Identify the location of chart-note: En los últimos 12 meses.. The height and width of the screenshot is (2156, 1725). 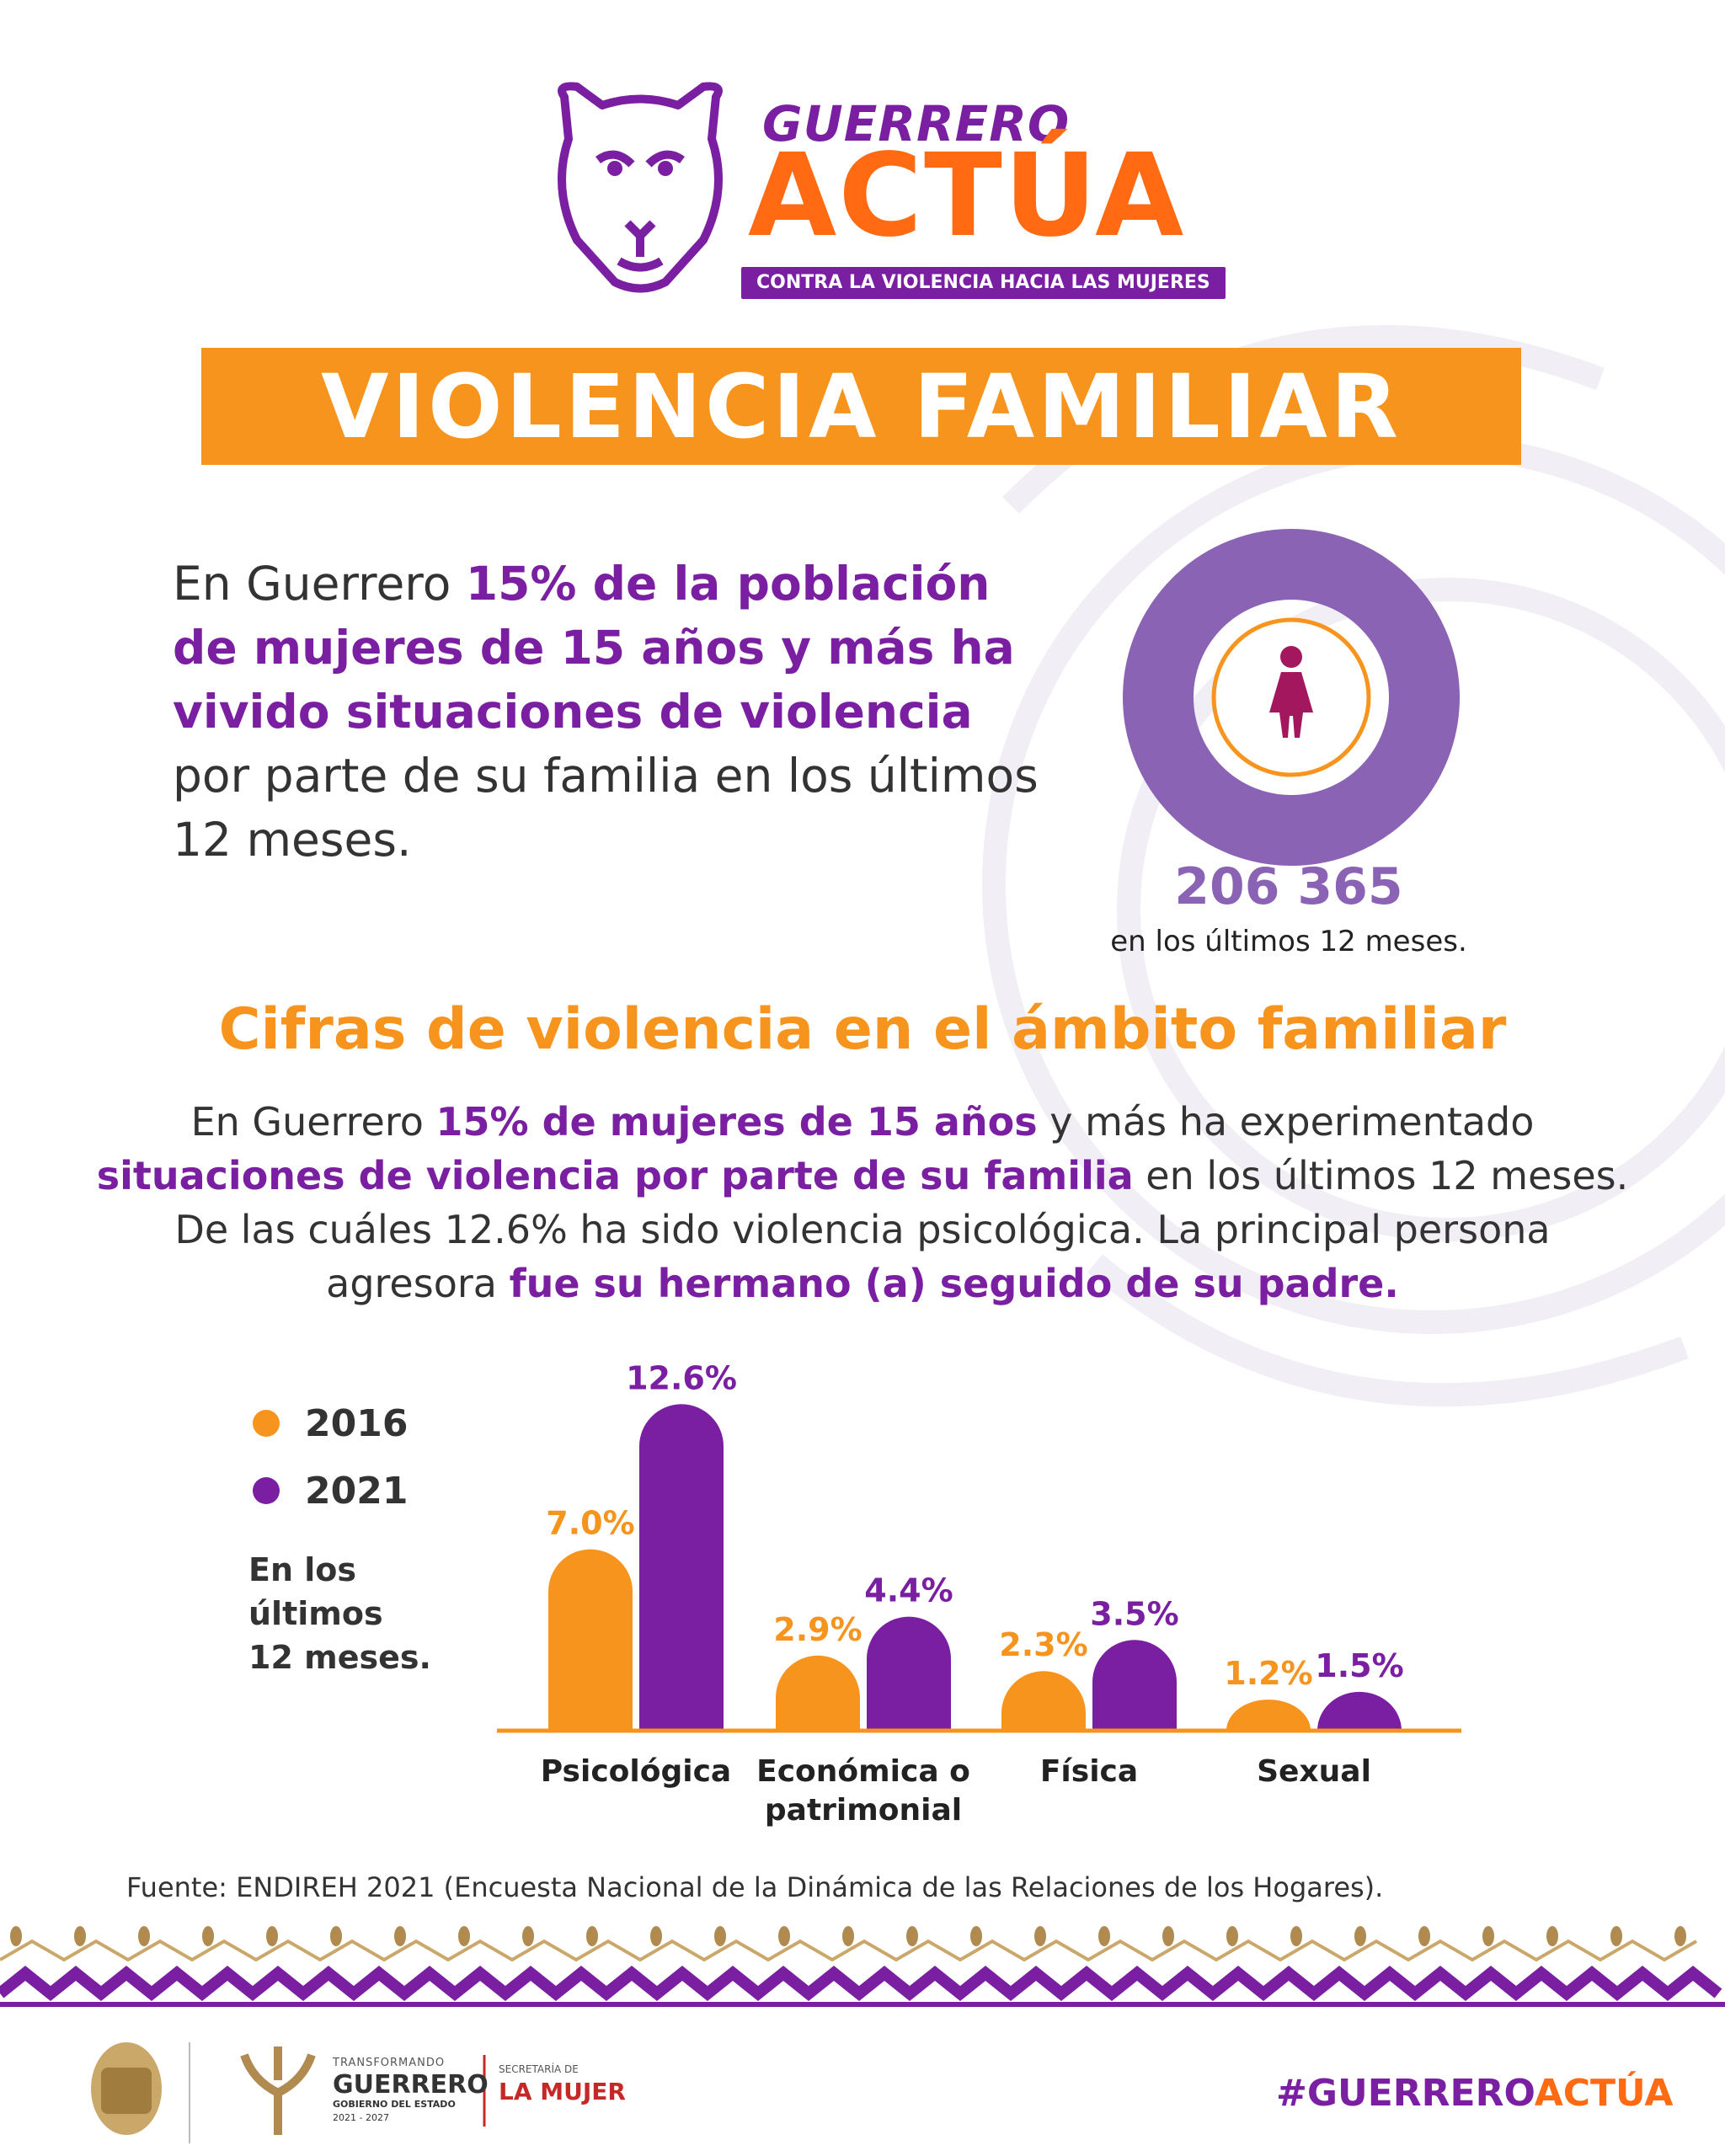
(374, 1613).